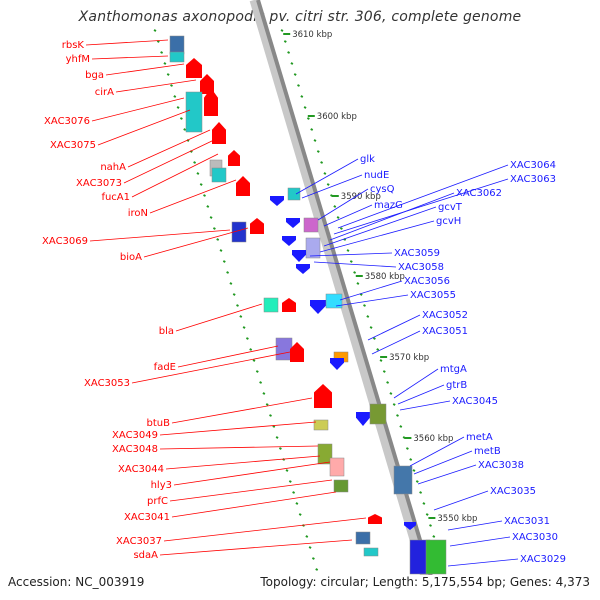  What do you see at coordinates (135, 449) in the screenshot?
I see `forward-gene-label: XAC3048` at bounding box center [135, 449].